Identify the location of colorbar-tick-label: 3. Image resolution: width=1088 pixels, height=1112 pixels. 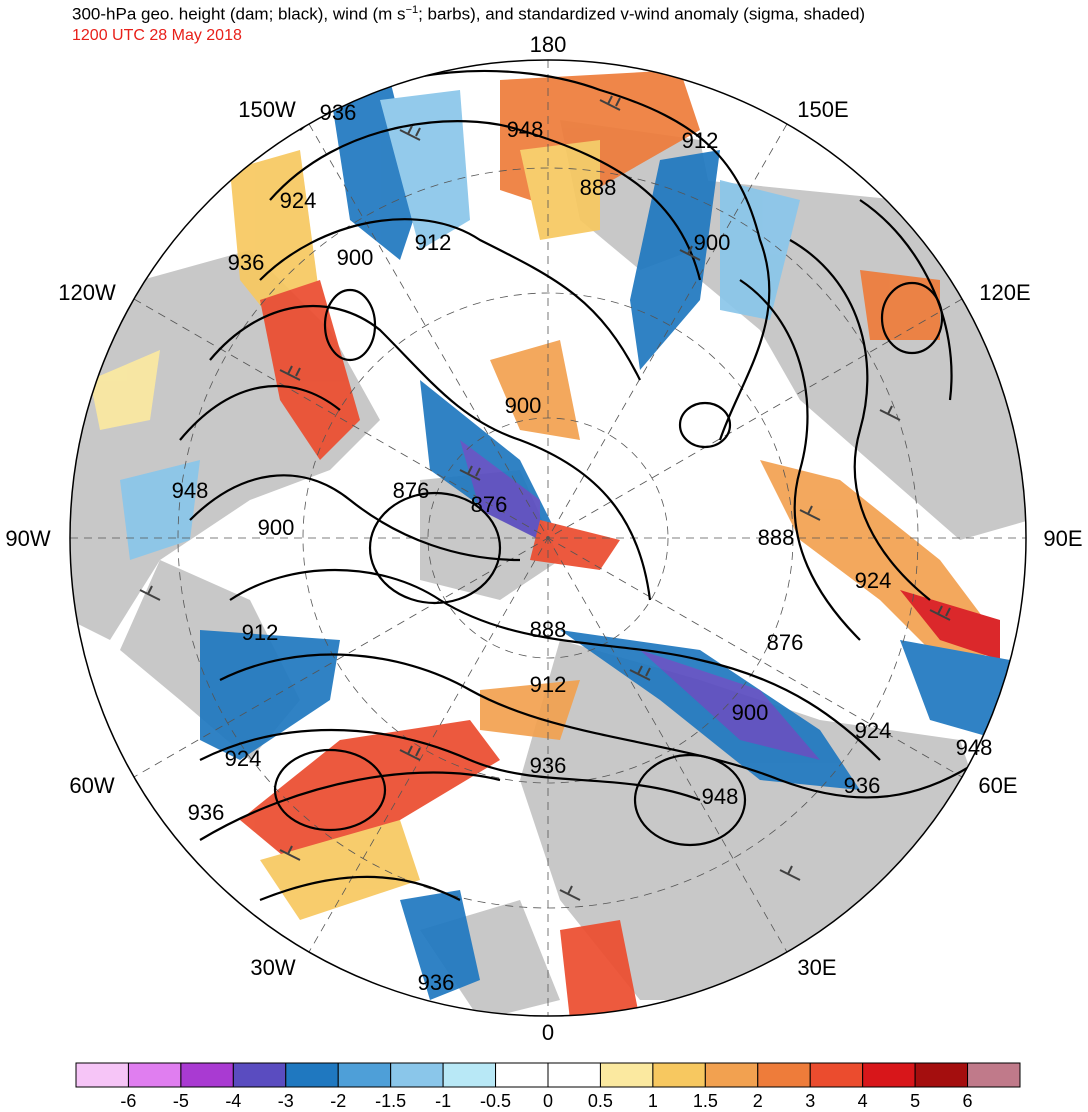
(810, 1101).